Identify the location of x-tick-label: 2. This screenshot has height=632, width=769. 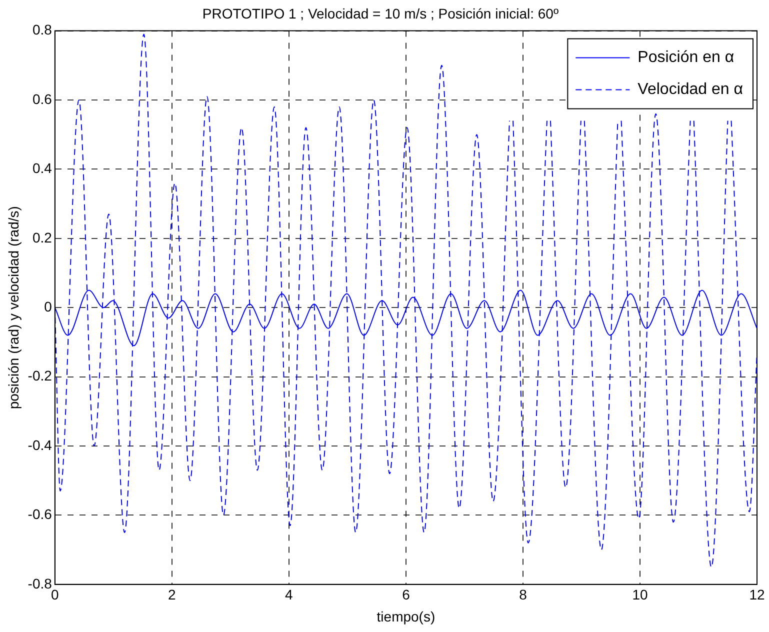
(172, 594).